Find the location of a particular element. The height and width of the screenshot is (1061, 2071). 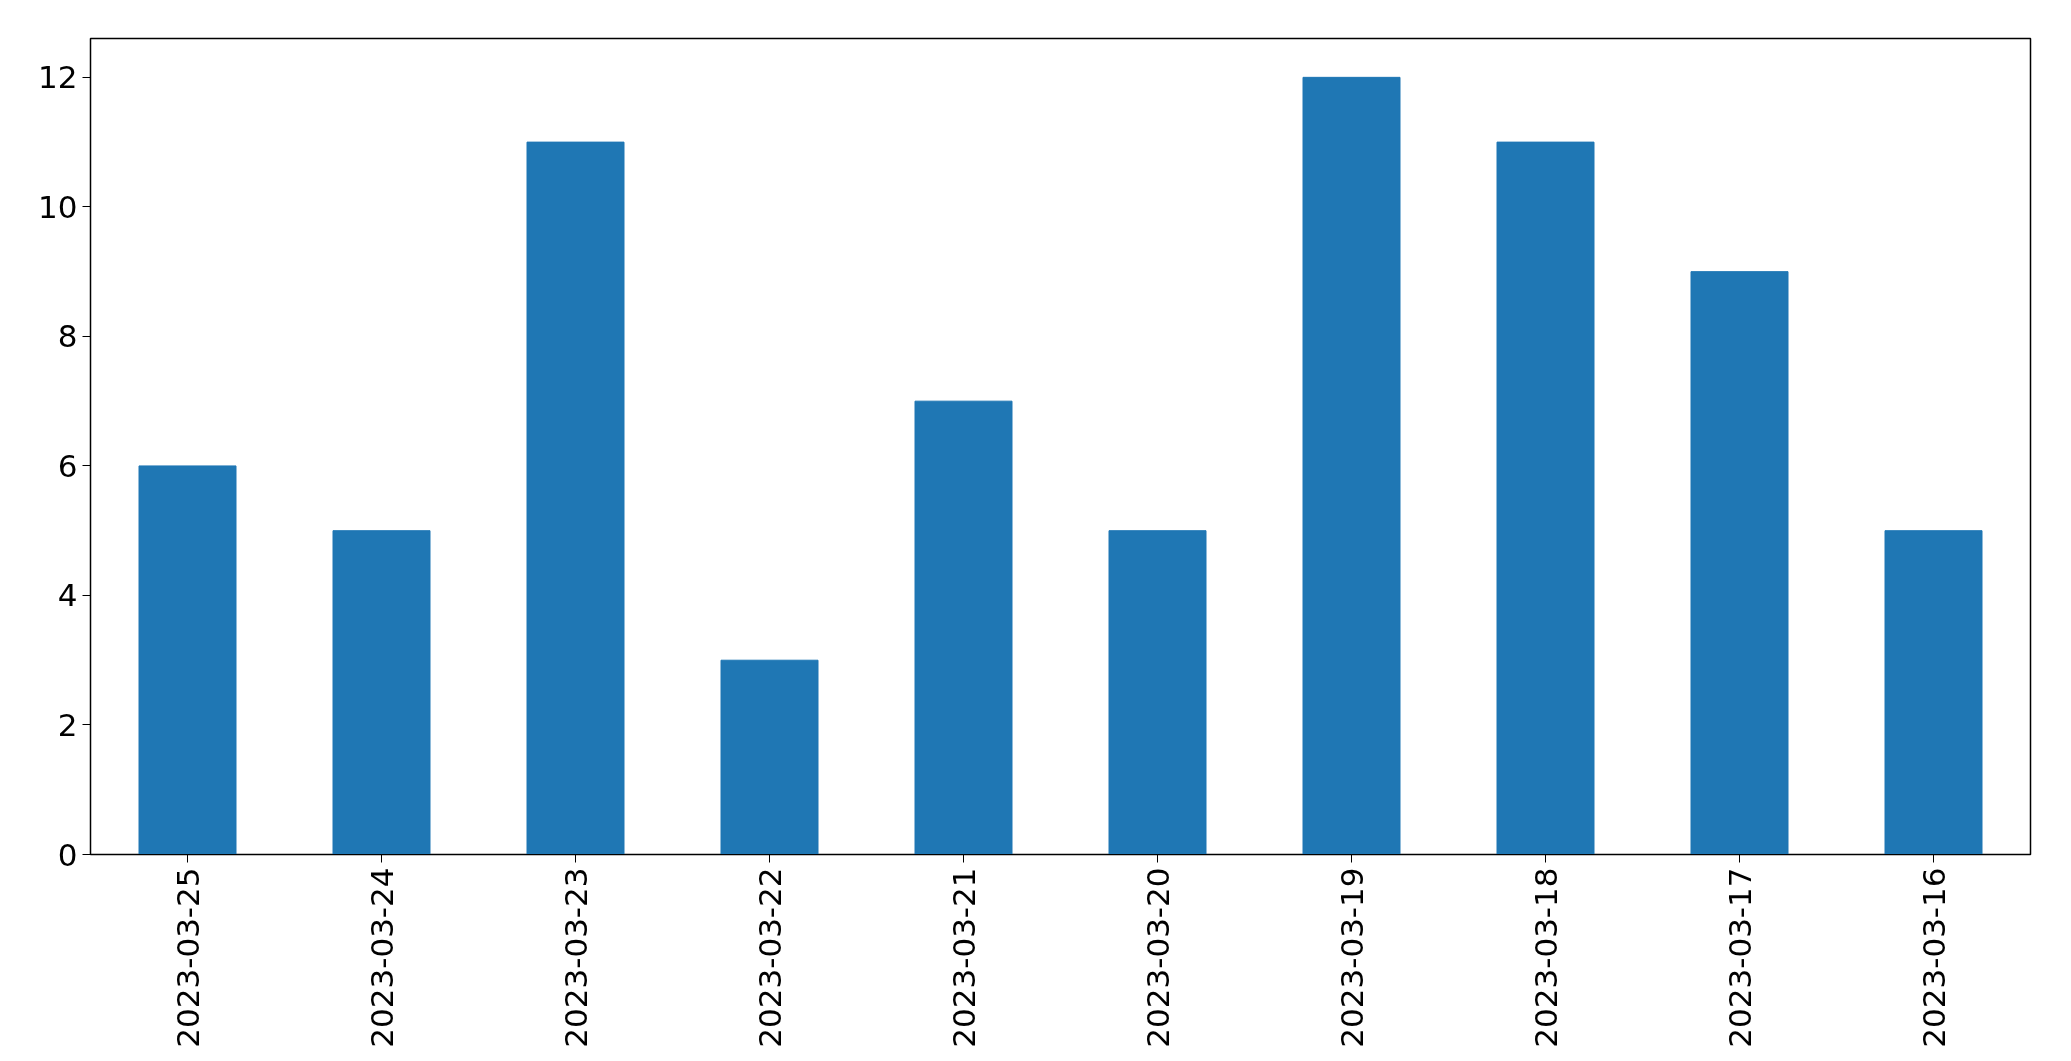

x-tick-label: 2023-03-22 is located at coordinates (769, 957).